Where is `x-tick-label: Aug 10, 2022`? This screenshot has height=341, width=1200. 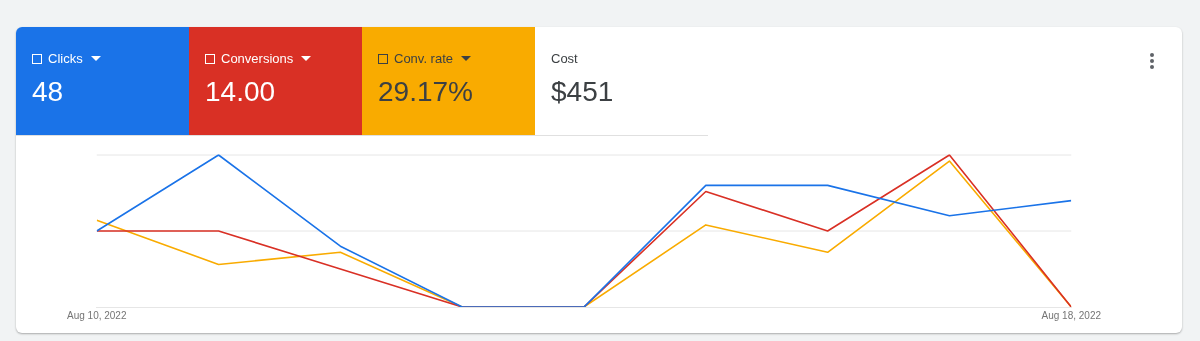 x-tick-label: Aug 10, 2022 is located at coordinates (97, 315).